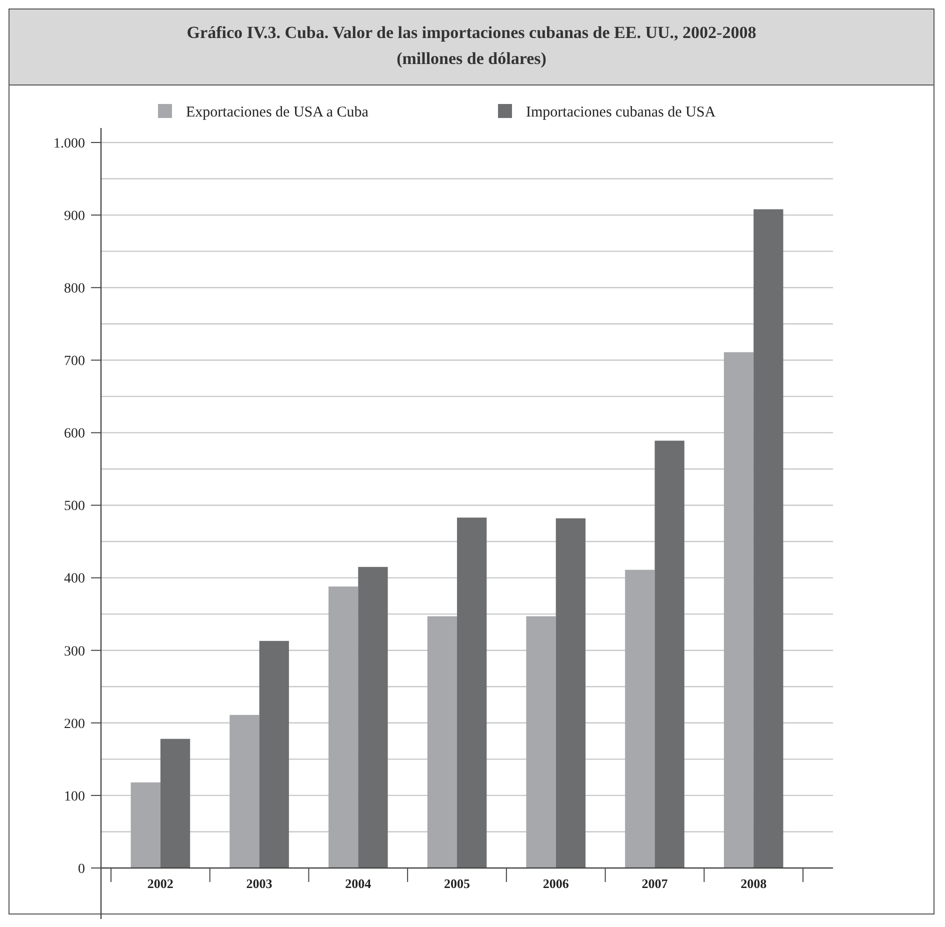 The width and height of the screenshot is (945, 927). What do you see at coordinates (556, 883) in the screenshot?
I see `x-tick-label: 2006` at bounding box center [556, 883].